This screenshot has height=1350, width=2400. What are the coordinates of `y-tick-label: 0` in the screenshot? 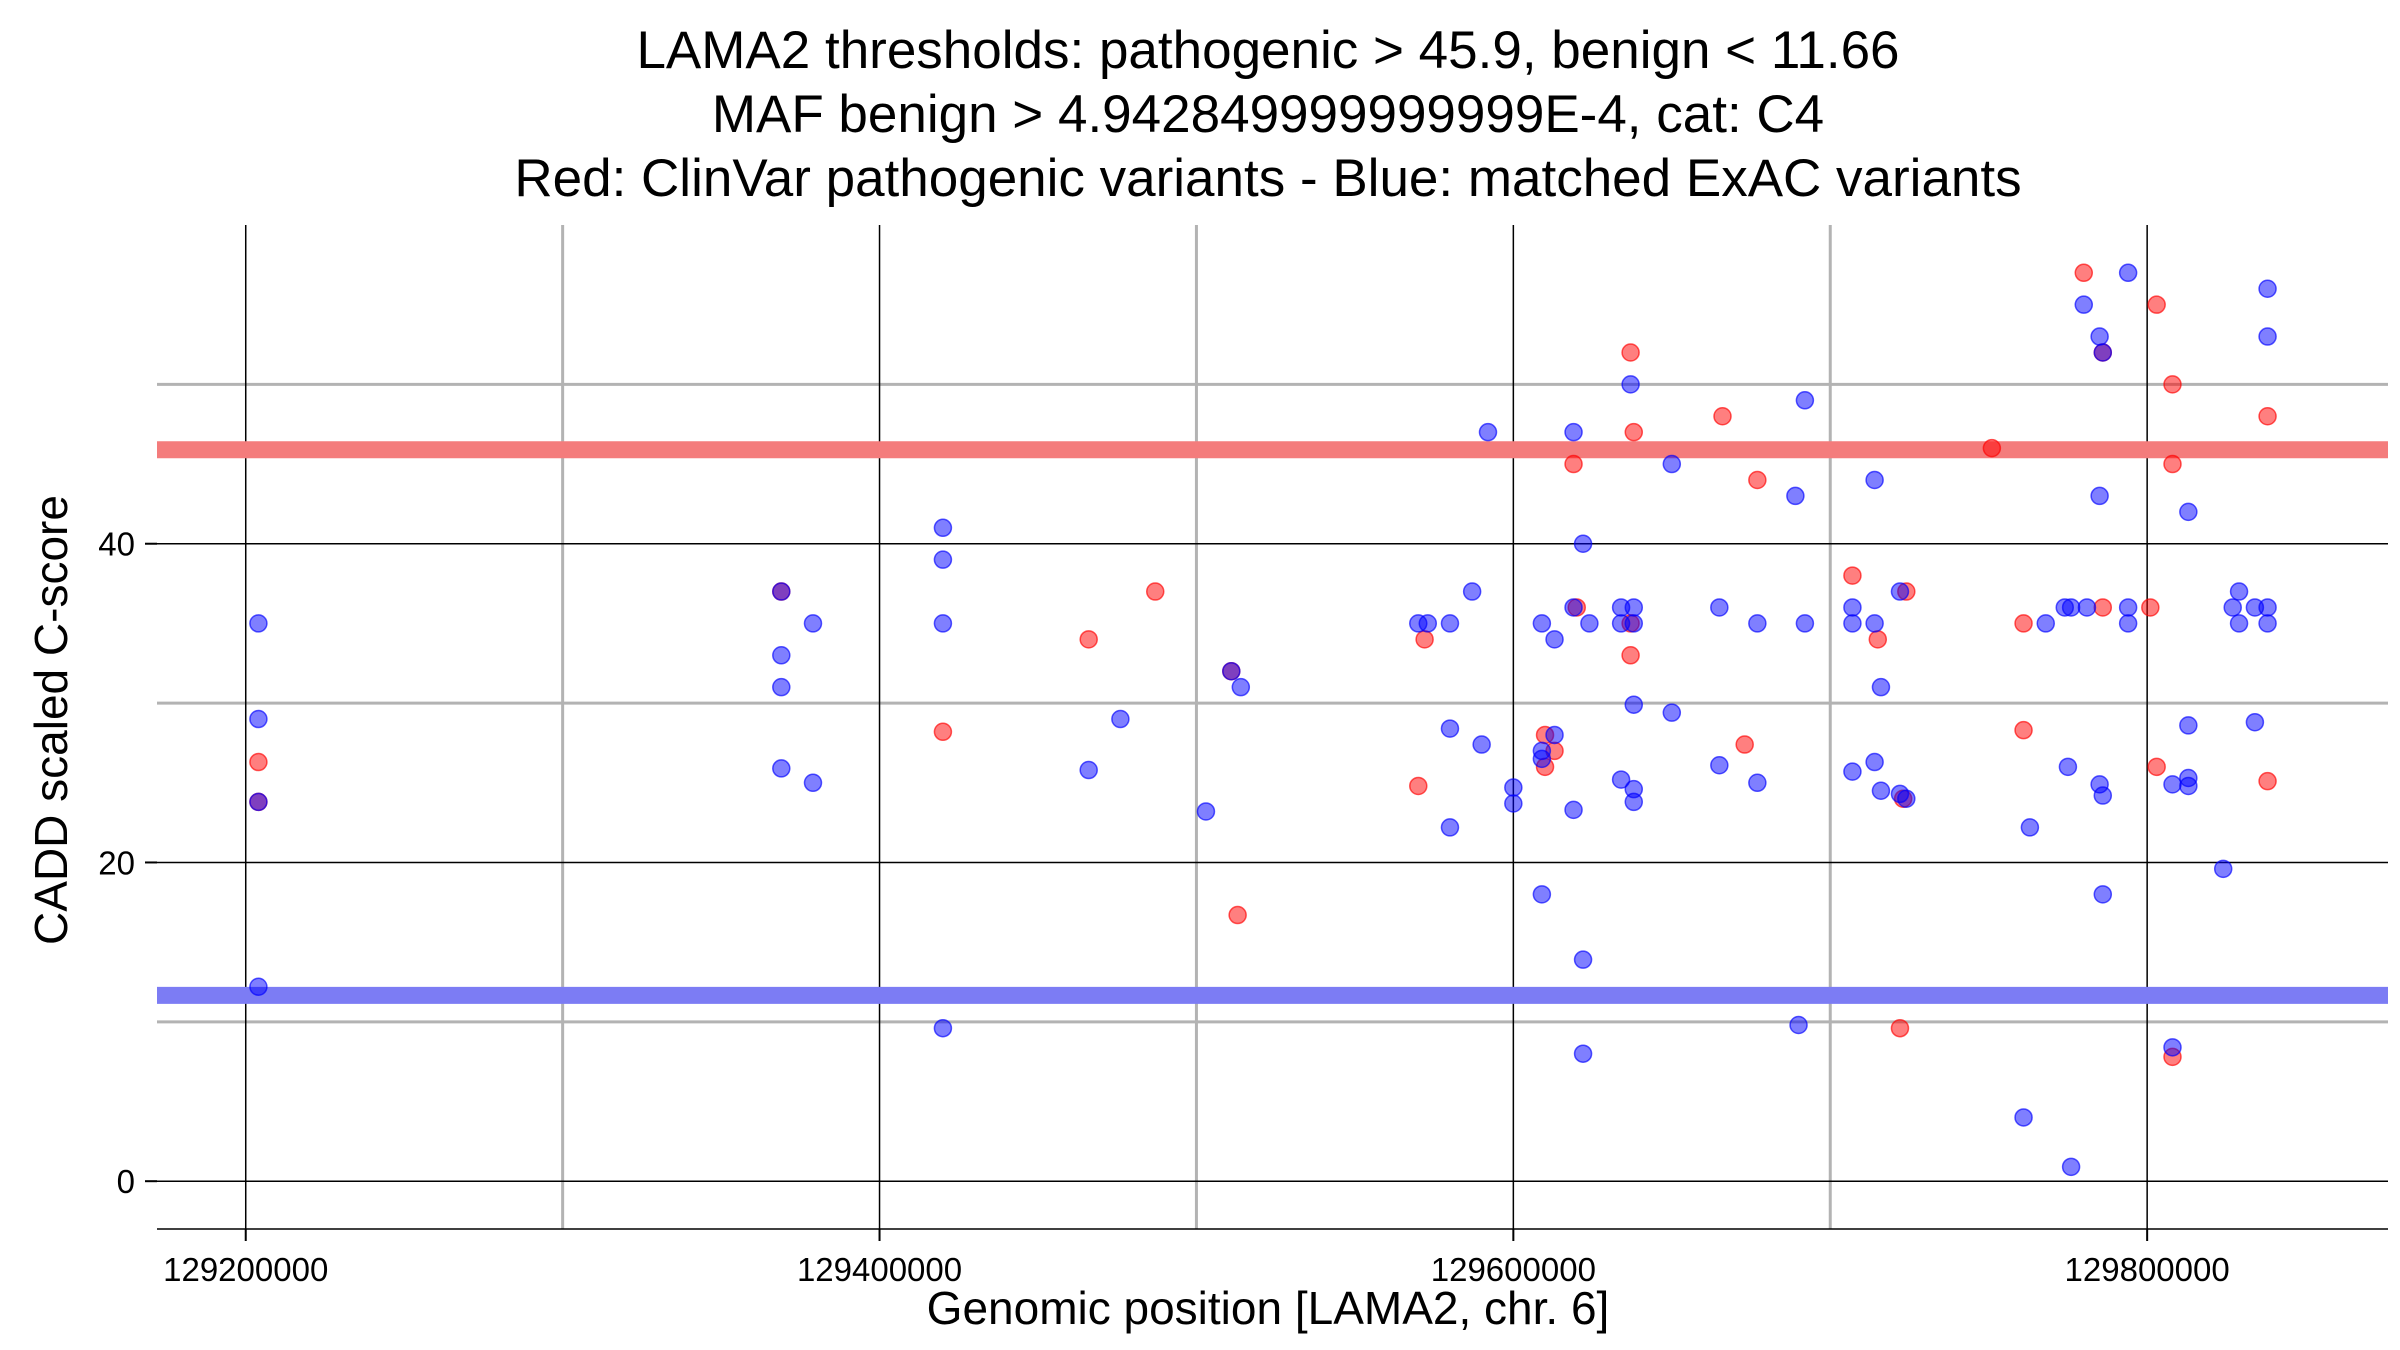 It's located at (126, 1181).